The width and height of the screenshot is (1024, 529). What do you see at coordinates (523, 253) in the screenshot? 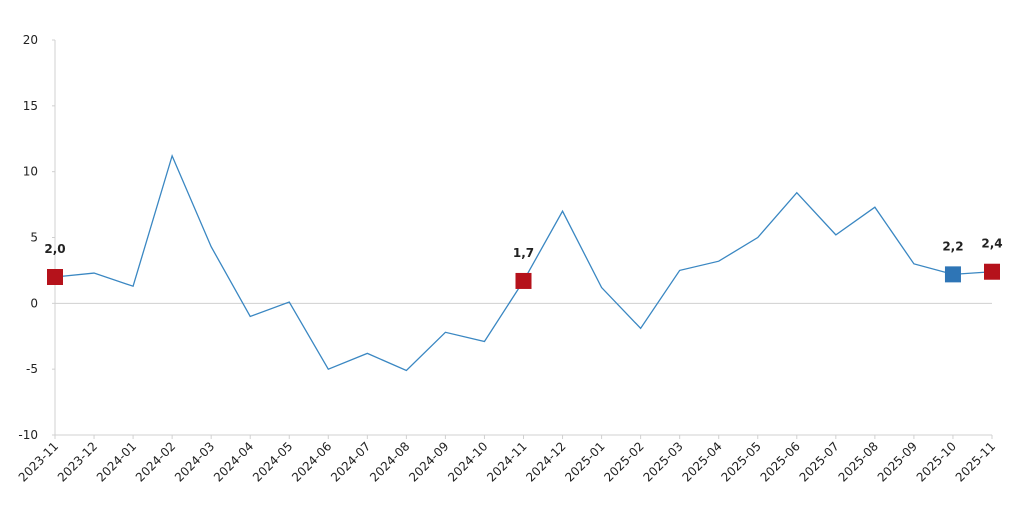
I see `value-label: 1,7` at bounding box center [523, 253].